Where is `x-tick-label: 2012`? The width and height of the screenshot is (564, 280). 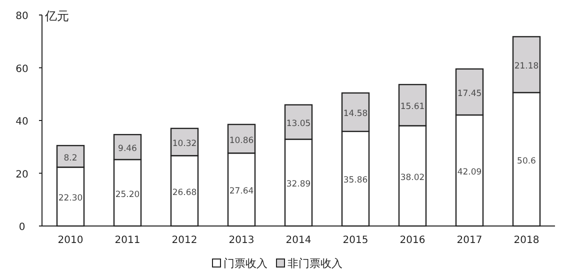 x-tick-label: 2012 is located at coordinates (185, 240).